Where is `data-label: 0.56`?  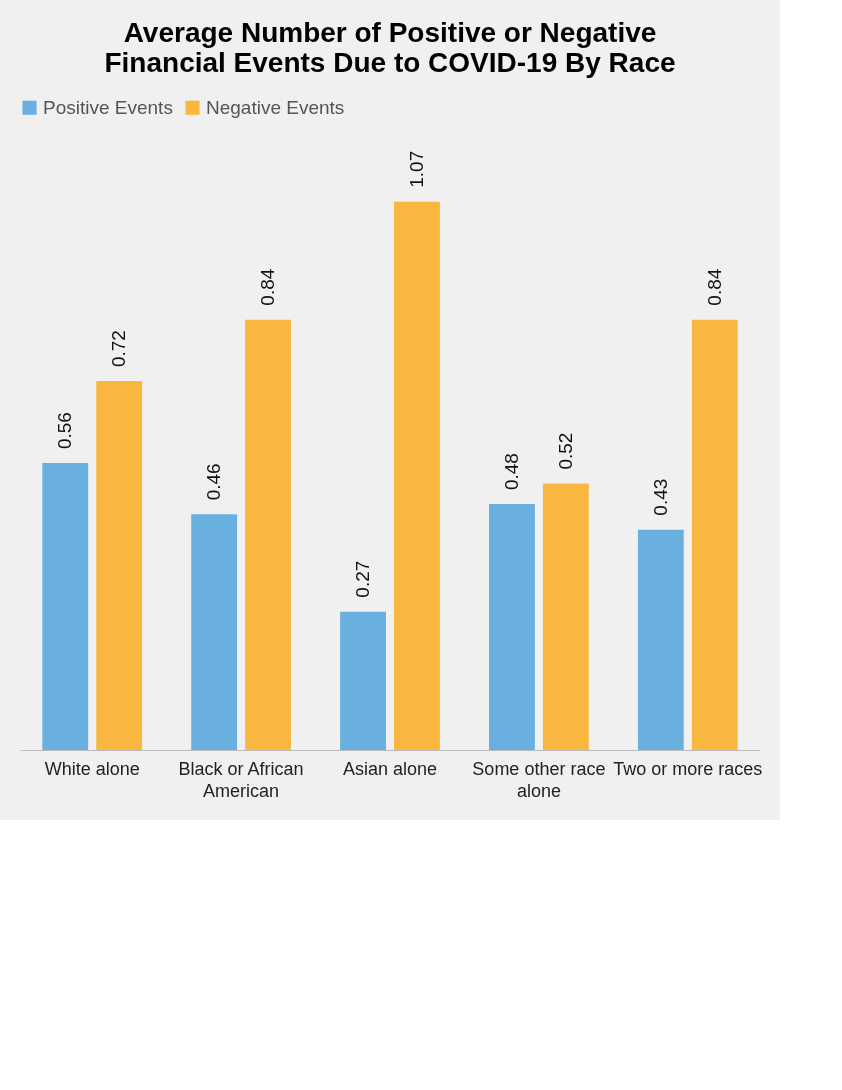
data-label: 0.56 is located at coordinates (65, 431).